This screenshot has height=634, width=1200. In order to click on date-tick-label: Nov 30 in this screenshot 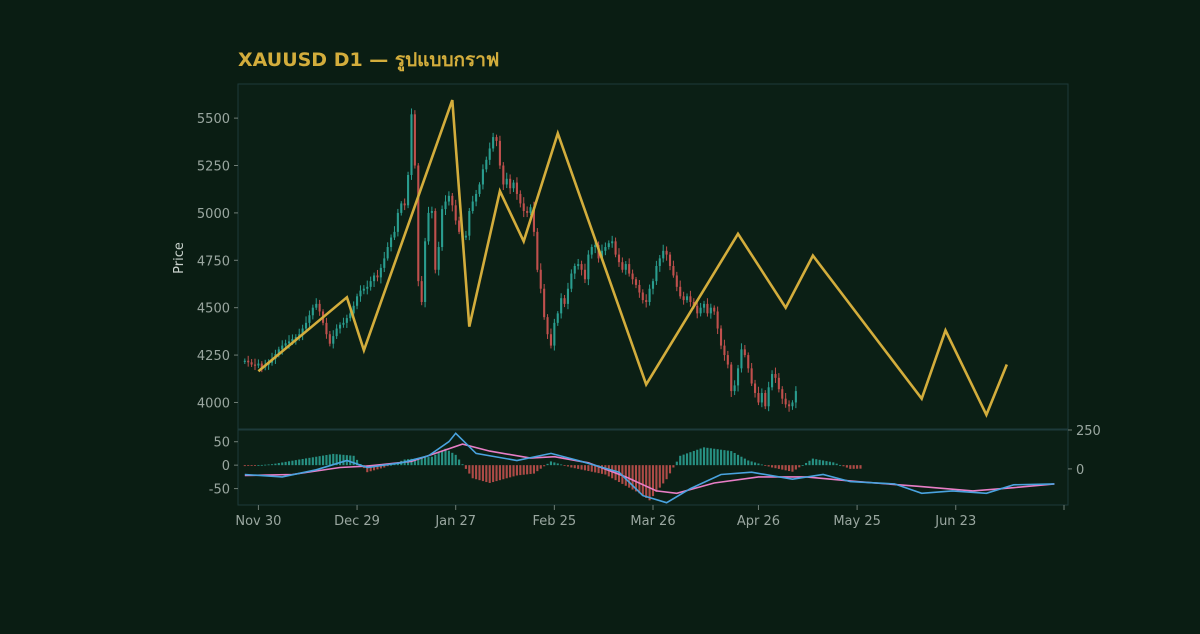, I will do `click(258, 521)`.